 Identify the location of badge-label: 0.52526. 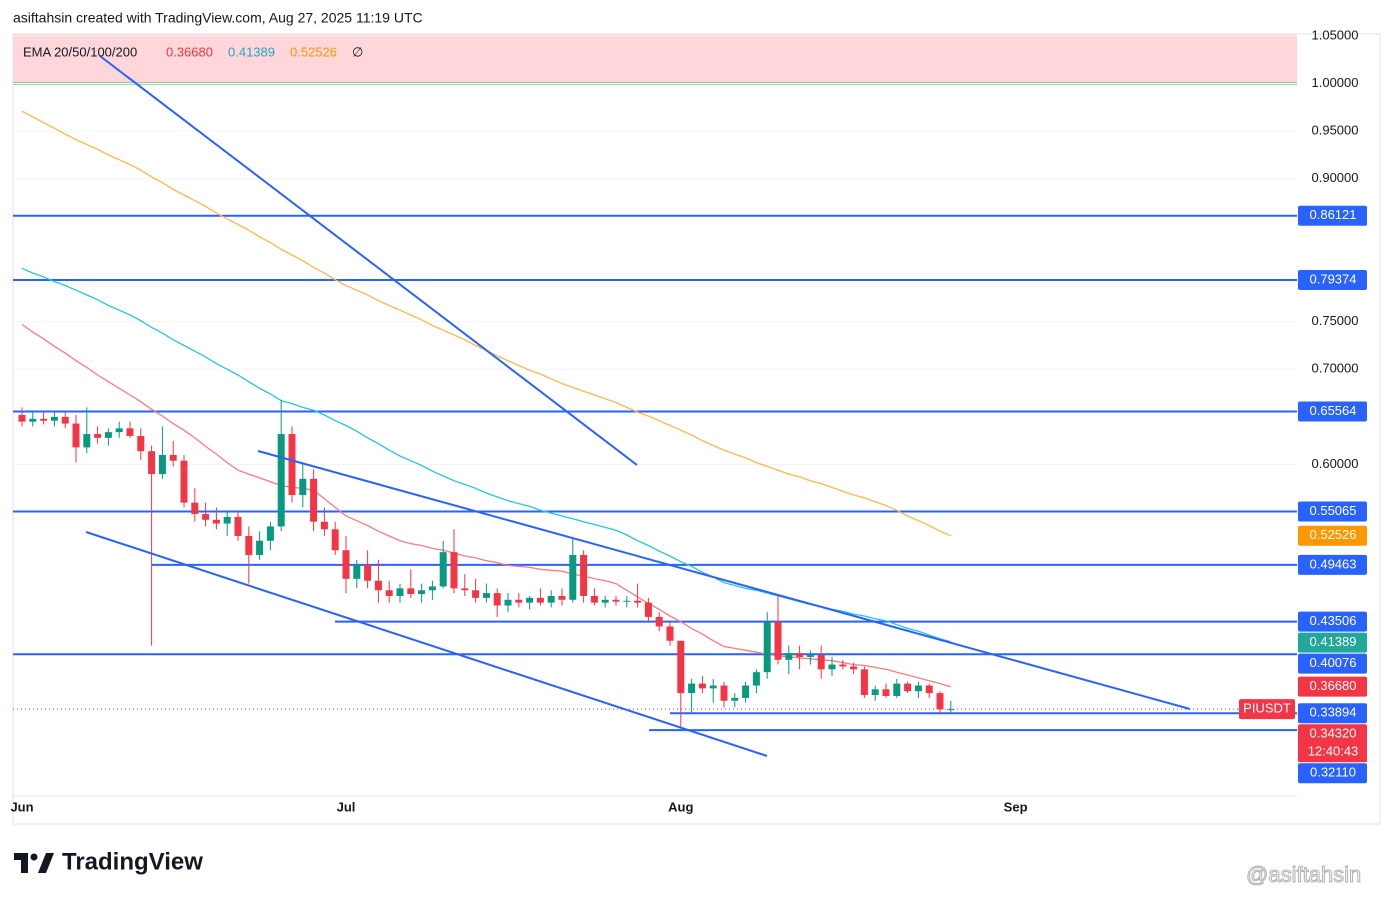
(1333, 534).